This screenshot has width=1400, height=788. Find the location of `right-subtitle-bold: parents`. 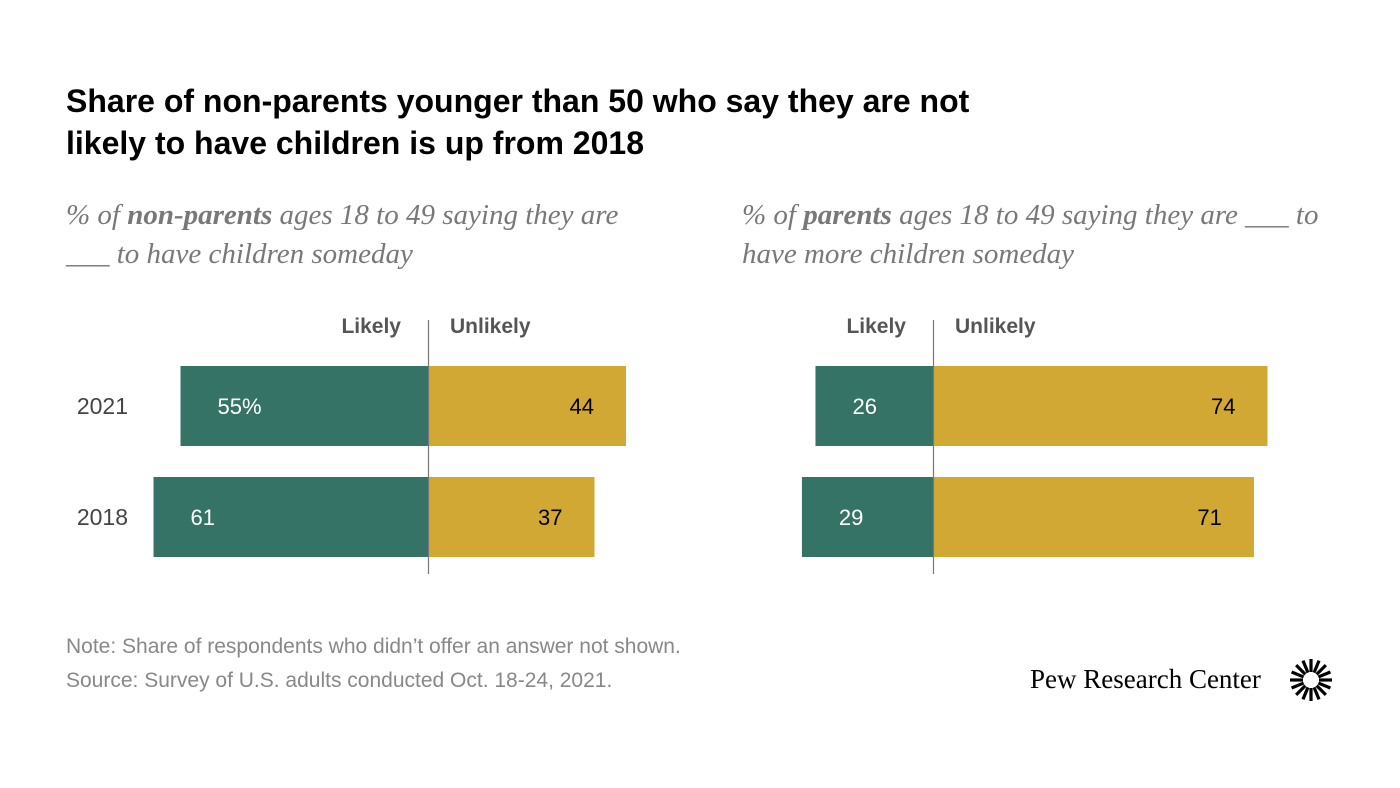

right-subtitle-bold: parents is located at coordinates (847, 215).